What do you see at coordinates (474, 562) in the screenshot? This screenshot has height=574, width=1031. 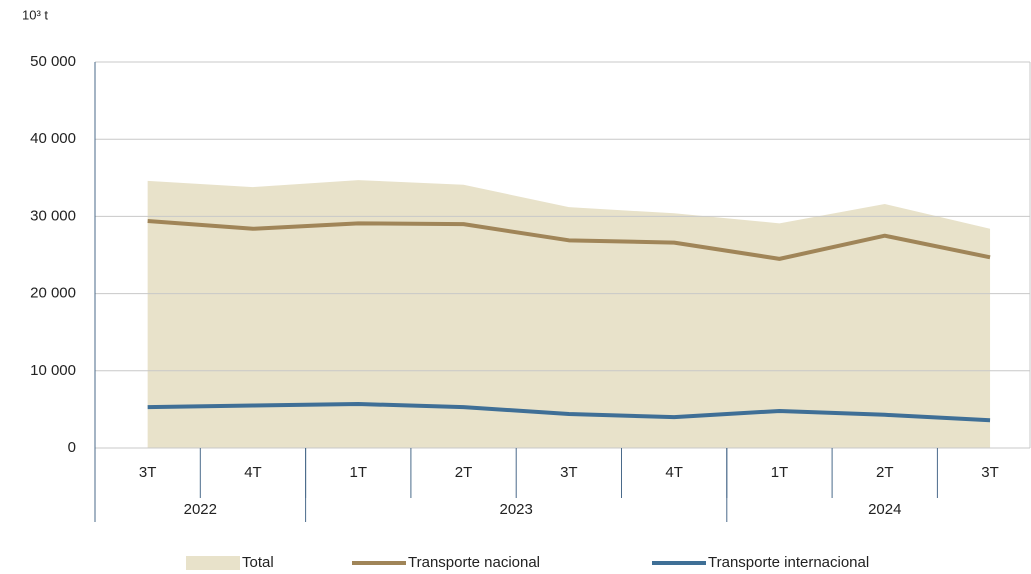 I see `legend-label: Transporte nacional` at bounding box center [474, 562].